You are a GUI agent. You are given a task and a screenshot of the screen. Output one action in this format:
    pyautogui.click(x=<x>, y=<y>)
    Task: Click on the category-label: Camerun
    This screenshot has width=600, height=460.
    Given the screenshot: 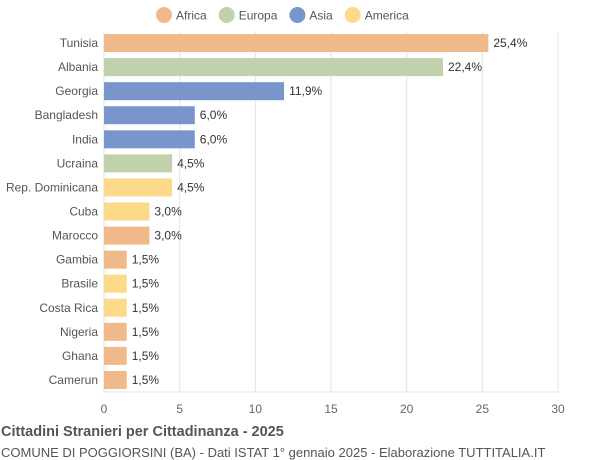 What is the action you would take?
    pyautogui.click(x=73, y=380)
    